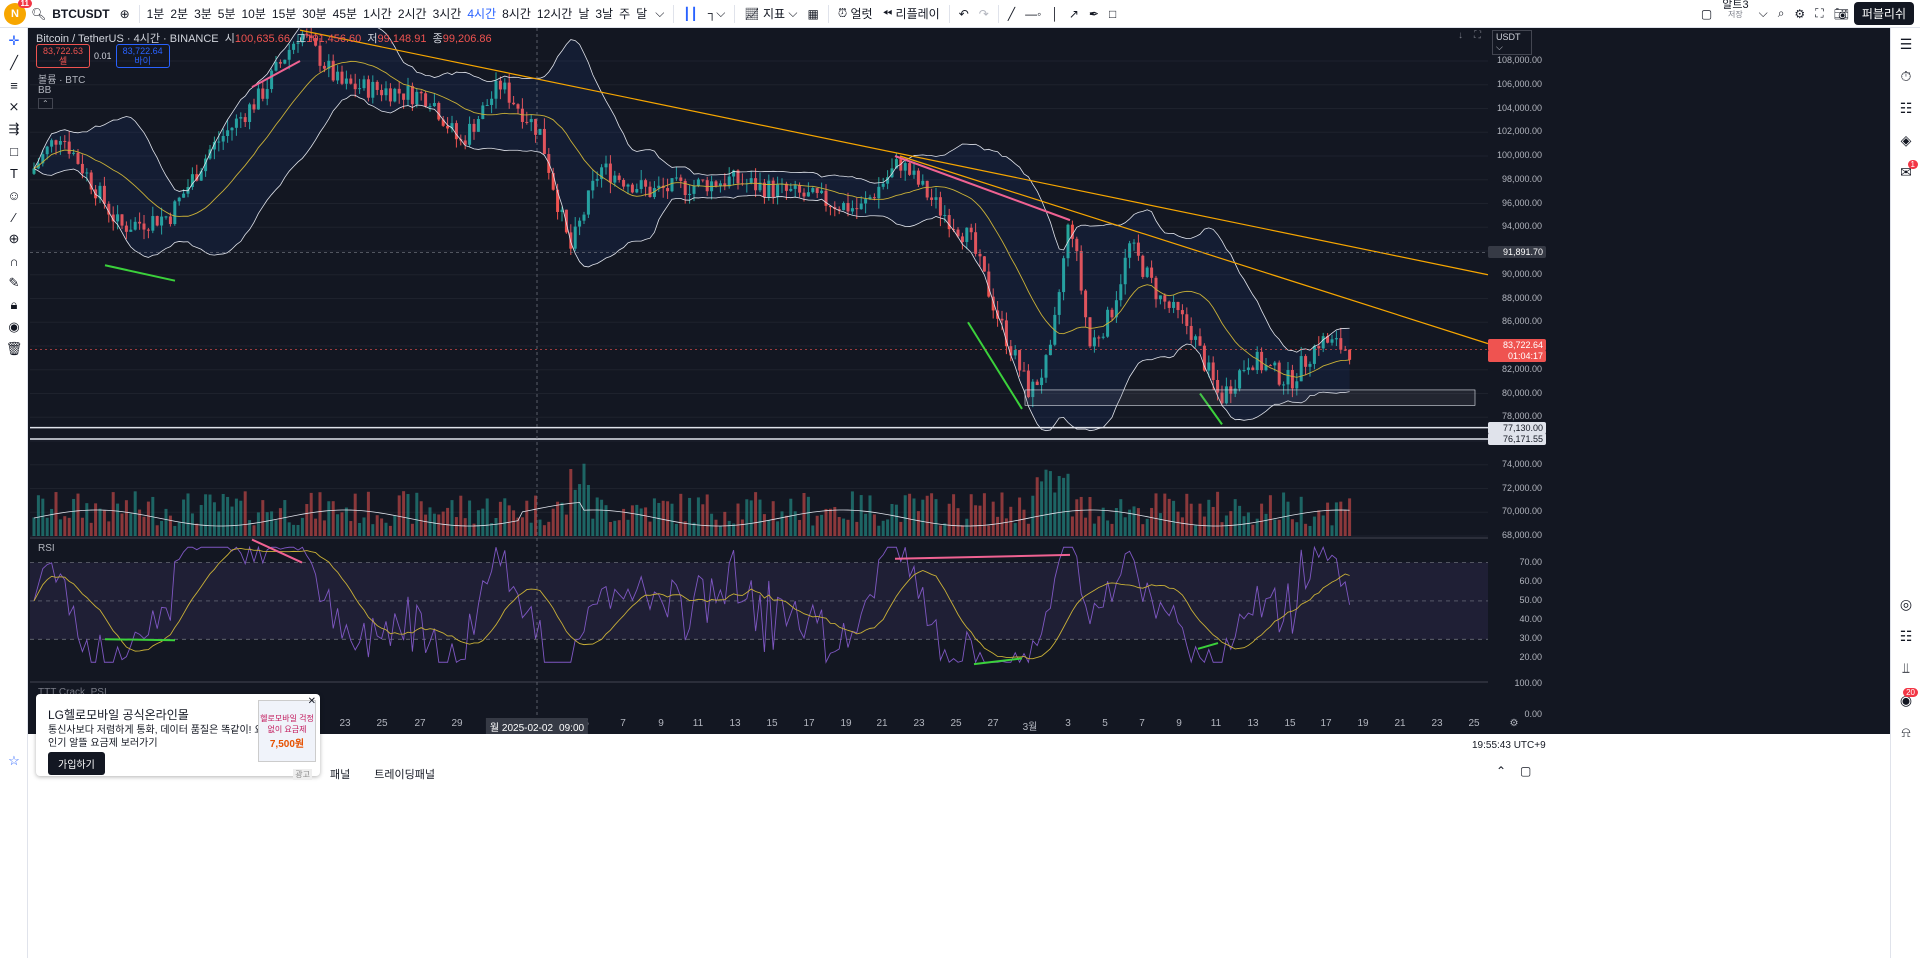 The image size is (1920, 958). What do you see at coordinates (76, 763) in the screenshot?
I see `ad-signup-button: 가입하기` at bounding box center [76, 763].